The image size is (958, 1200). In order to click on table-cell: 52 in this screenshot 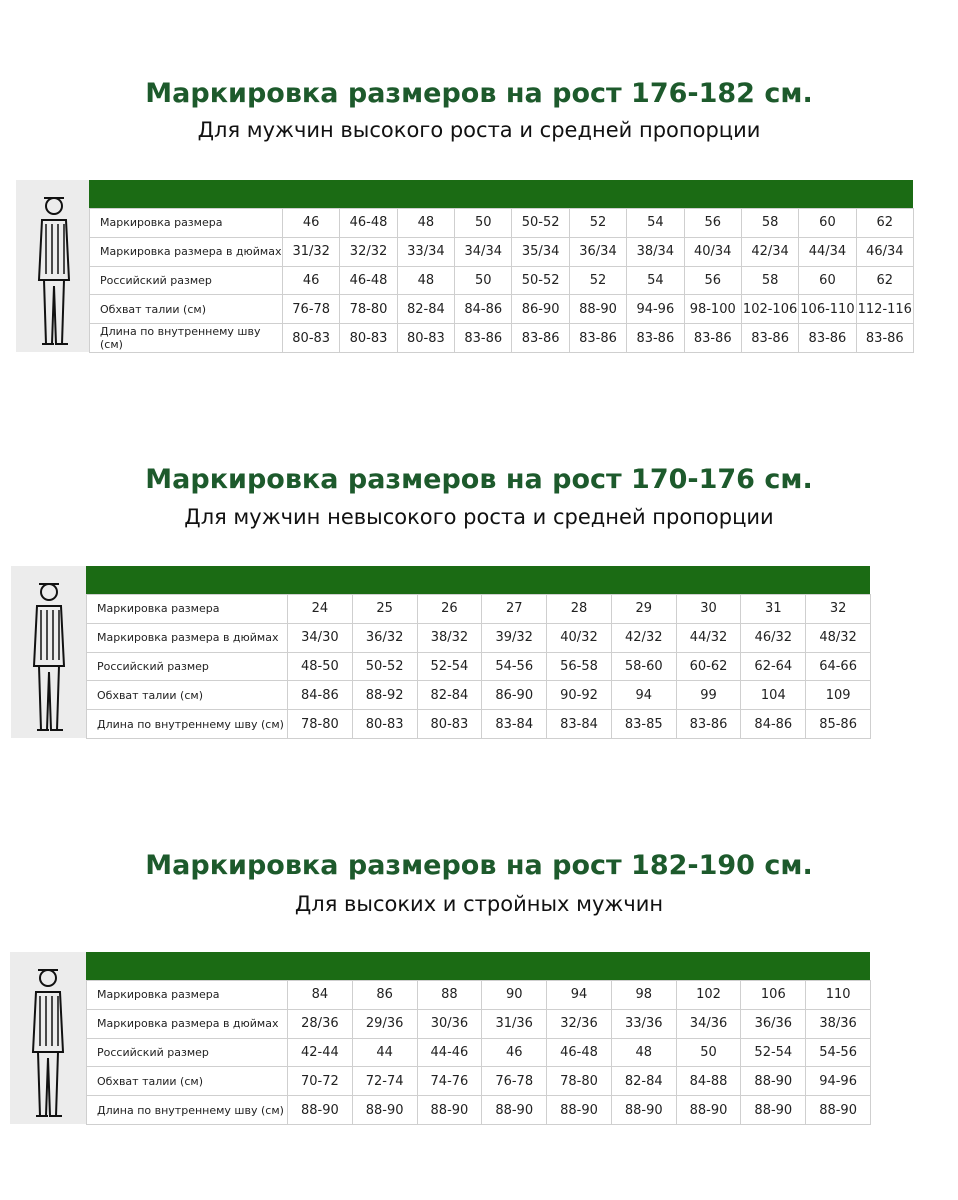, I will do `click(598, 223)`.